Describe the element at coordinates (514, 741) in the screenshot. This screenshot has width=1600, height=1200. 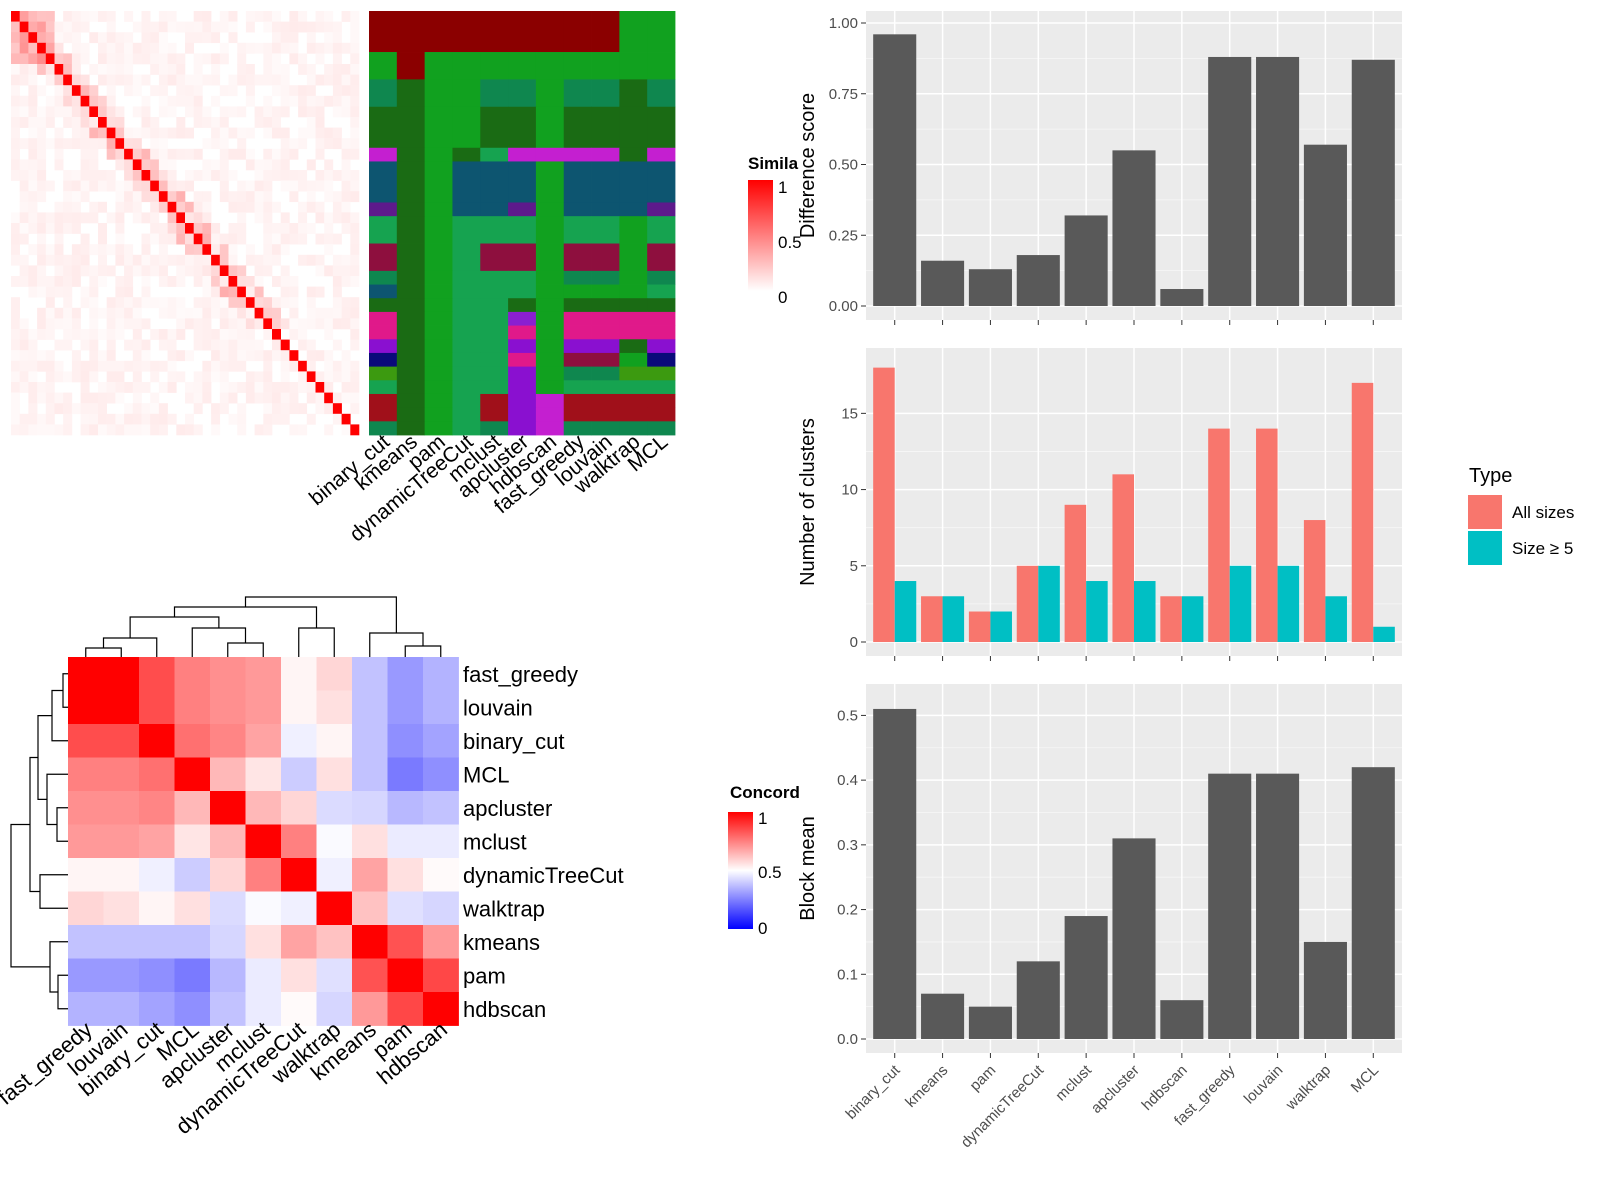
I see `row-label: binary_cut` at that location.